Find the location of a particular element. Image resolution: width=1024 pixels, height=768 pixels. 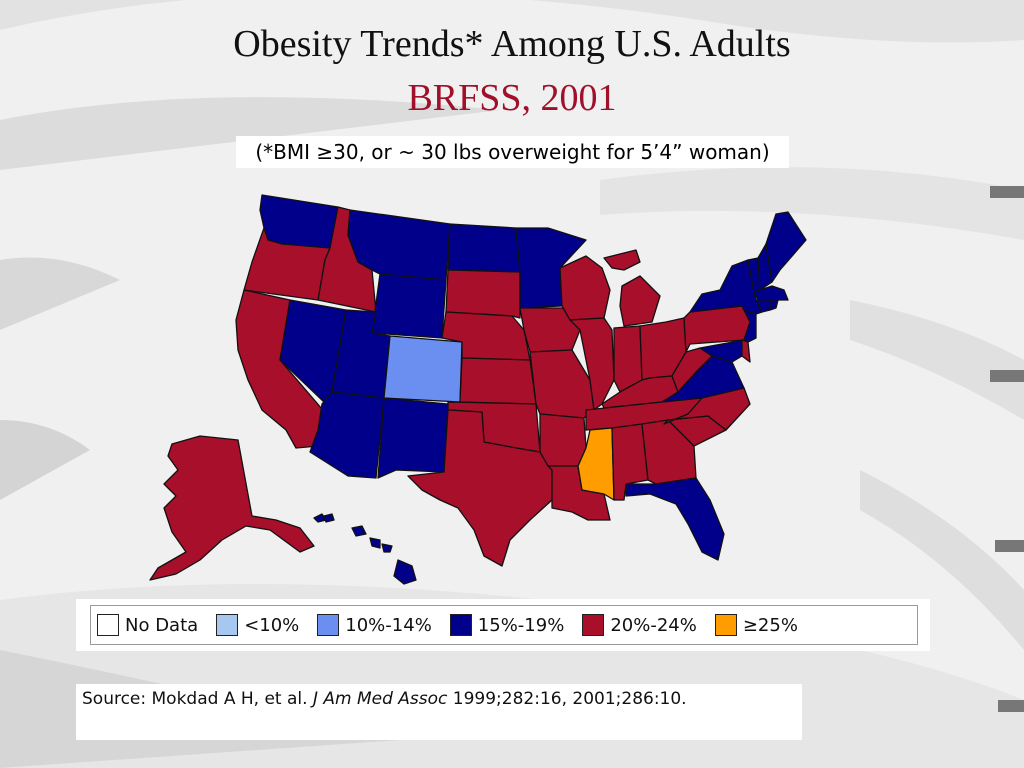

legend-item-10-14: 10%-14% is located at coordinates (374, 625).